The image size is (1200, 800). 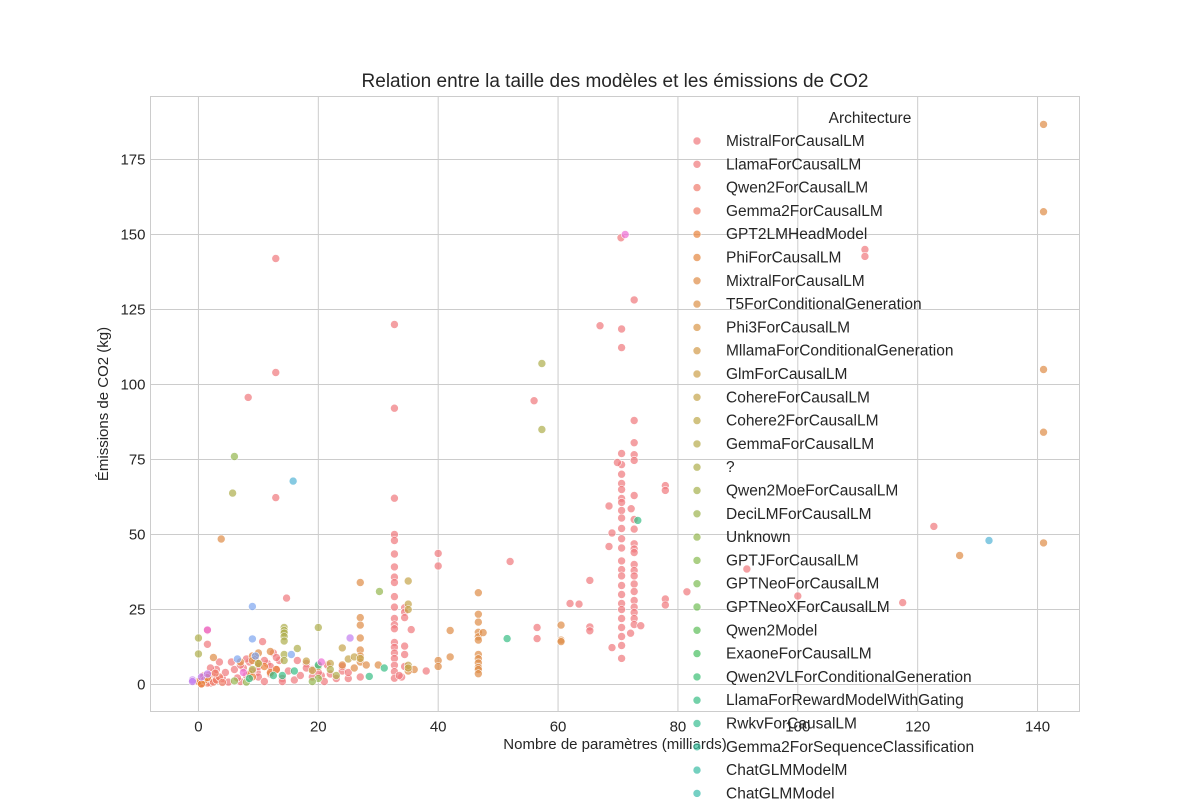 What do you see at coordinates (795, 491) in the screenshot?
I see `legend-entry: Qwen2MoeForCausalLM` at bounding box center [795, 491].